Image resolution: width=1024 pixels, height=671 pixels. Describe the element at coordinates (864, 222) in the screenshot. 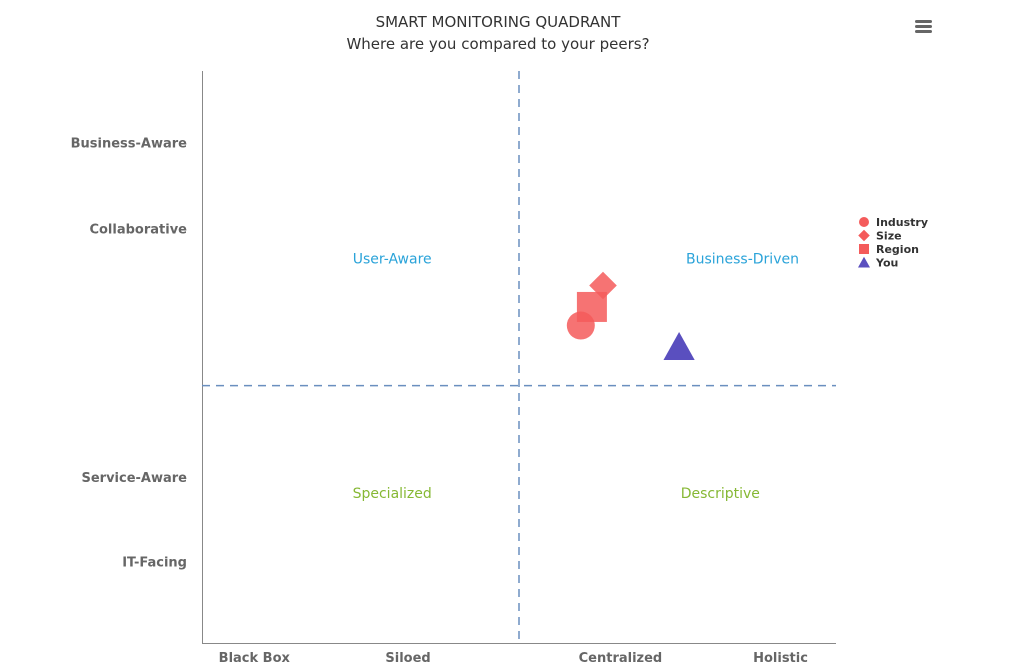

I see `legend-symbol-industry` at that location.